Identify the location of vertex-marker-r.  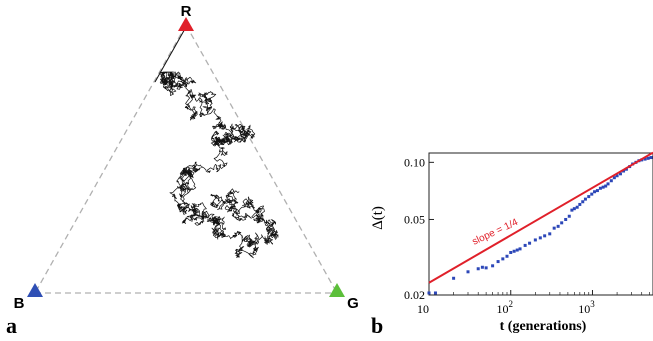
(186, 24).